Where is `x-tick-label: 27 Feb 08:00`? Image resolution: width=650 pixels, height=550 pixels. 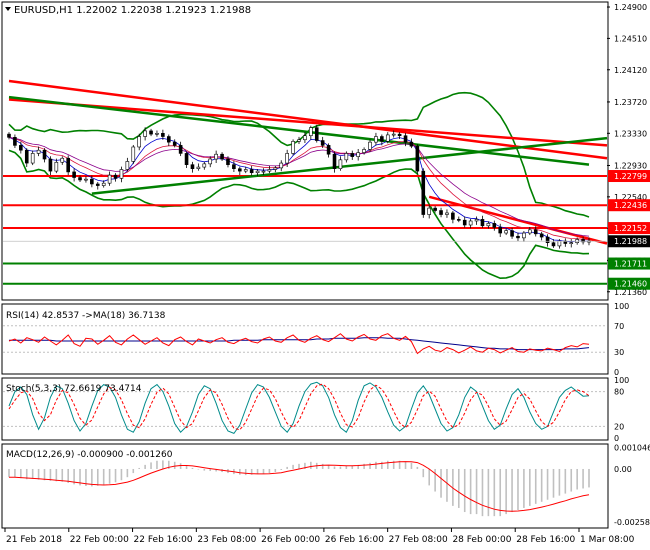
x-tick-label: 27 Feb 08:00 is located at coordinates (418, 540).